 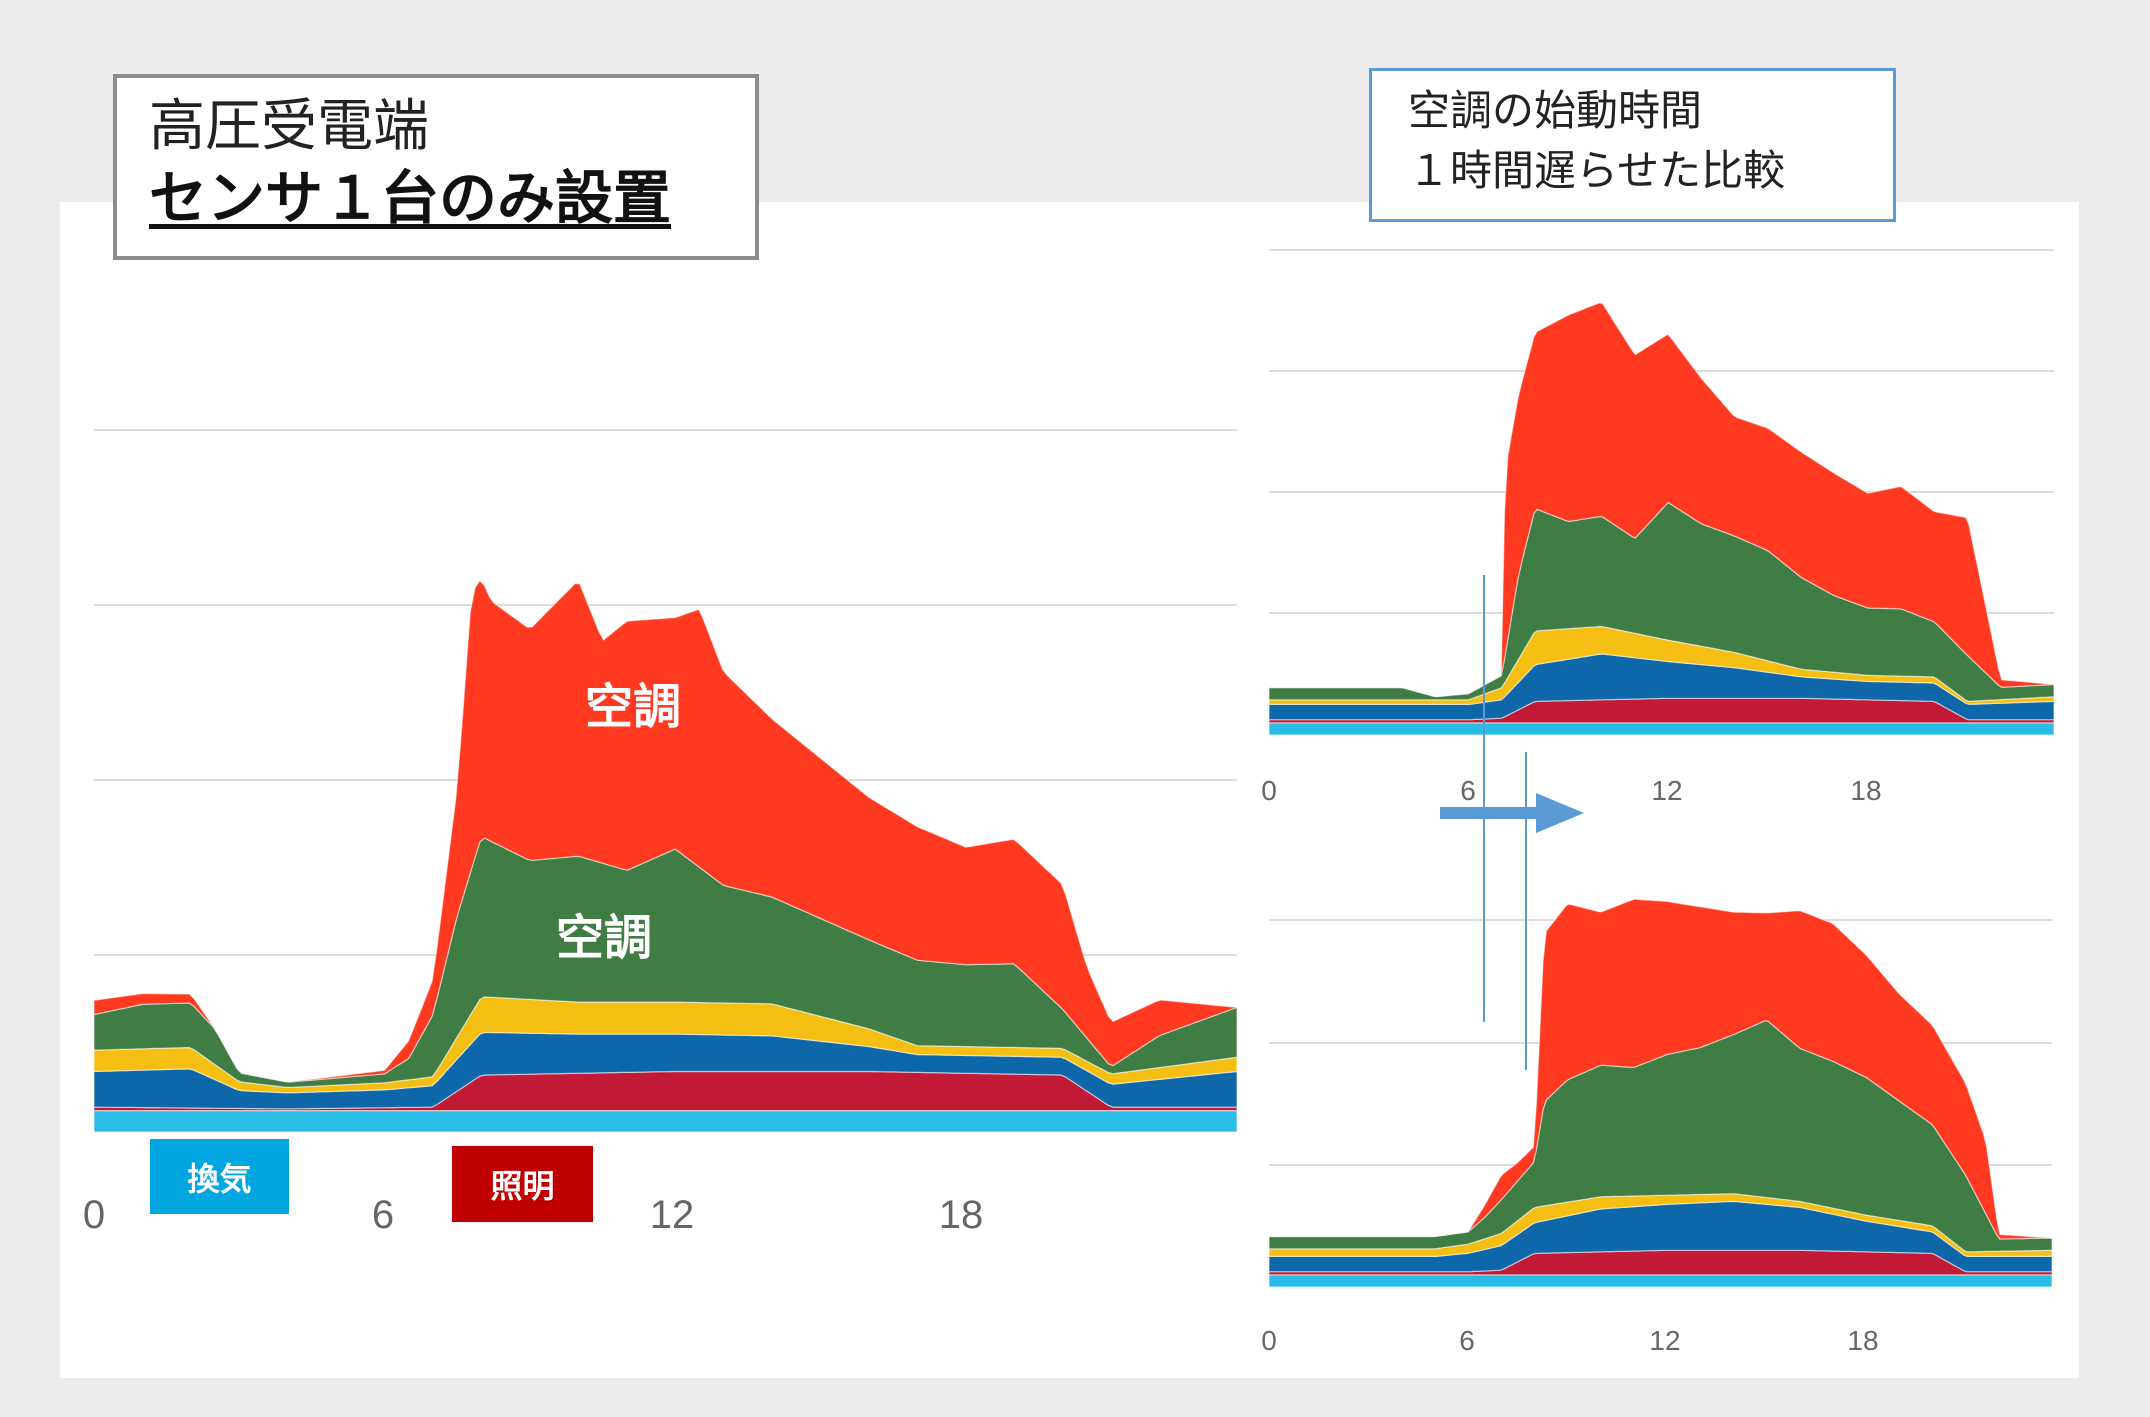 I want to click on lighting-legend-tag: 照明, so click(x=522, y=1184).